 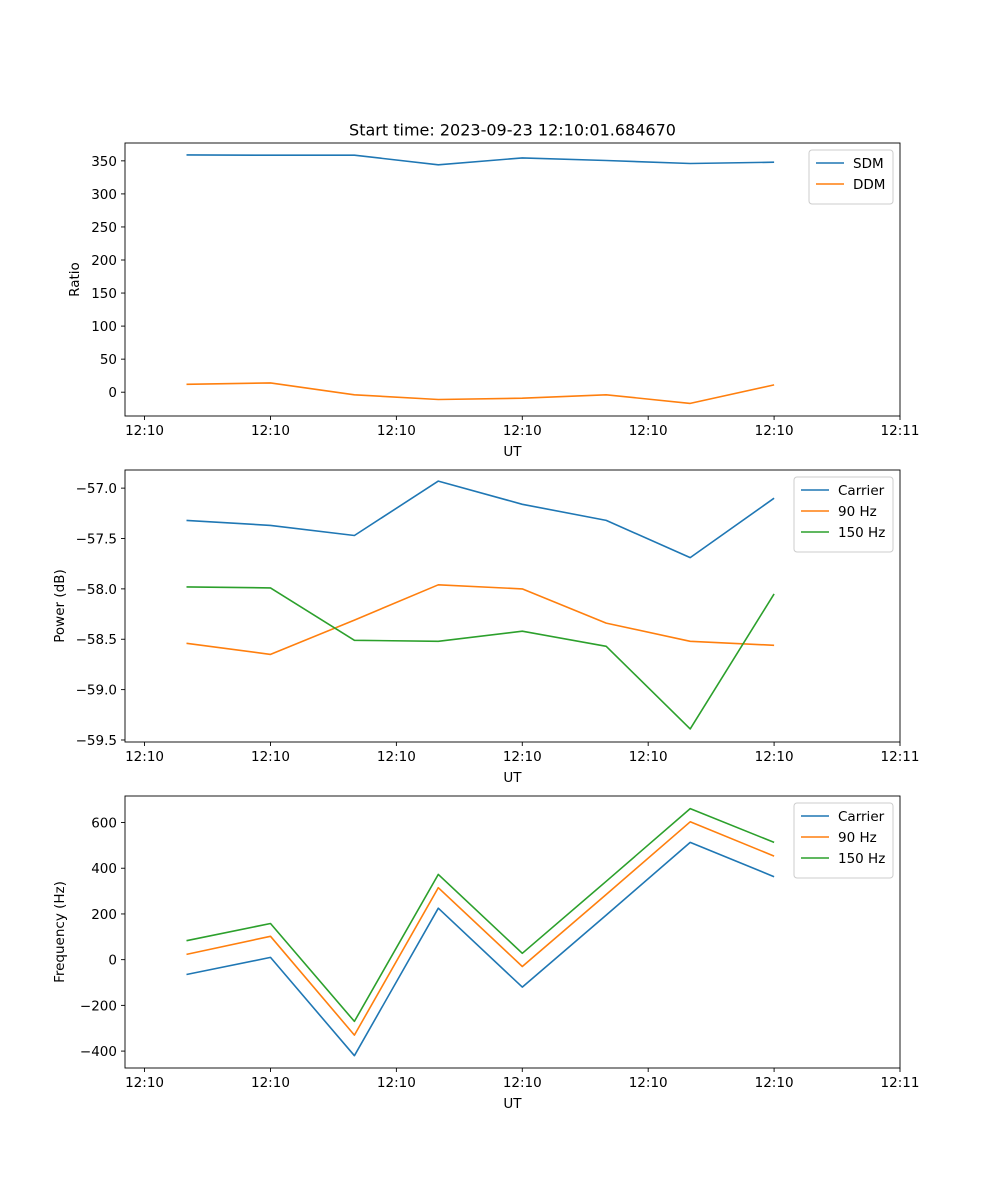 What do you see at coordinates (851, 177) in the screenshot?
I see `legend: SDM DDM` at bounding box center [851, 177].